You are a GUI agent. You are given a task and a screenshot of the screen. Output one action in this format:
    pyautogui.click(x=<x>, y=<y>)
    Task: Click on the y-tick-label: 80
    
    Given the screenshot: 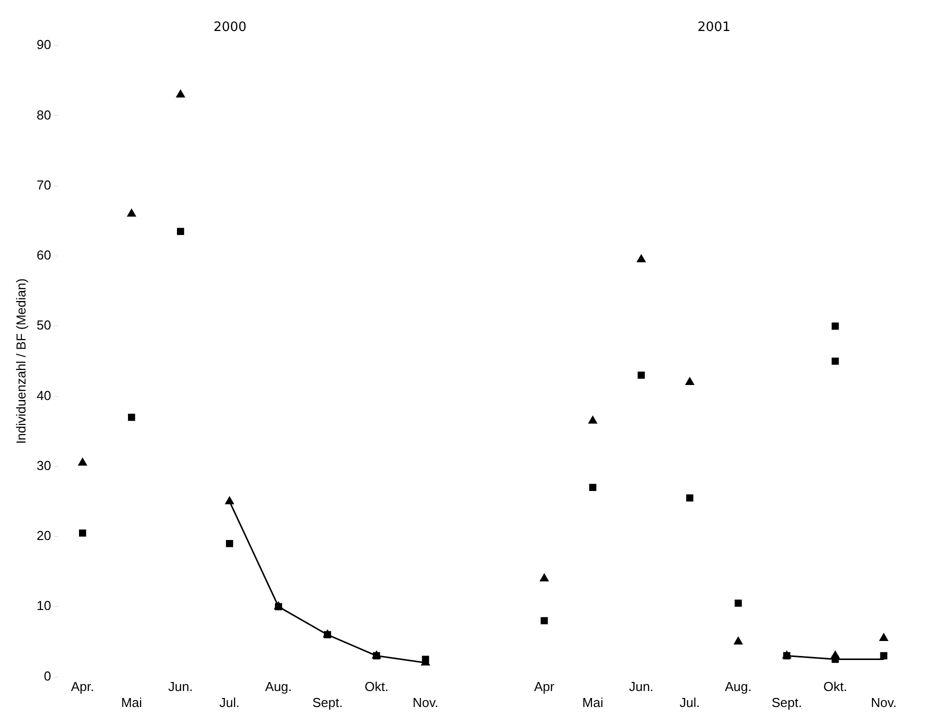 What is the action you would take?
    pyautogui.click(x=44, y=114)
    